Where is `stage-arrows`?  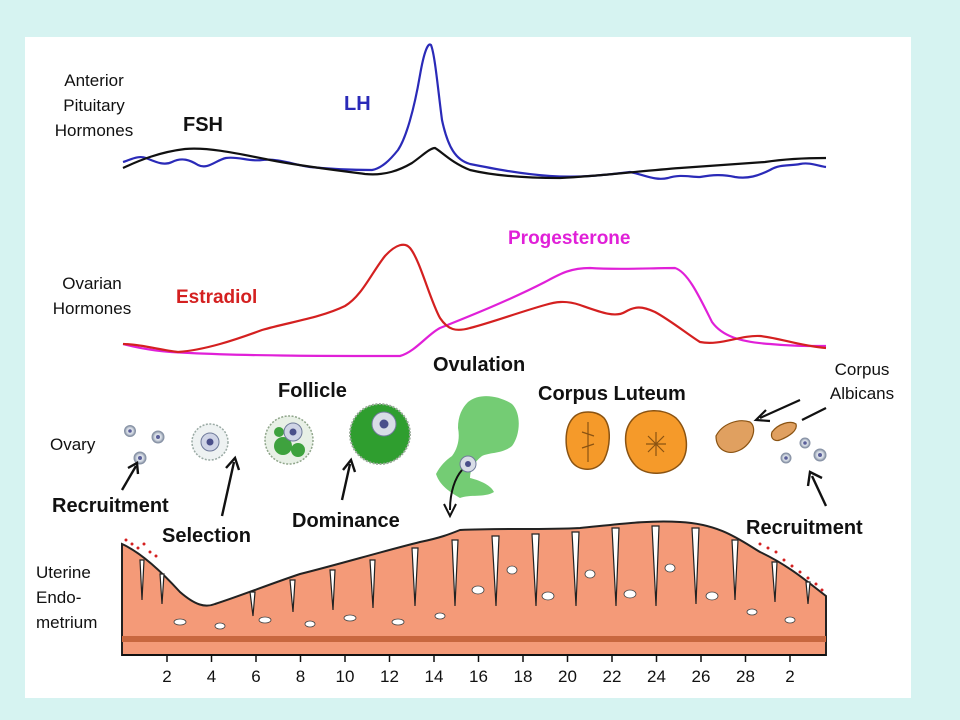 stage-arrows is located at coordinates (474, 486).